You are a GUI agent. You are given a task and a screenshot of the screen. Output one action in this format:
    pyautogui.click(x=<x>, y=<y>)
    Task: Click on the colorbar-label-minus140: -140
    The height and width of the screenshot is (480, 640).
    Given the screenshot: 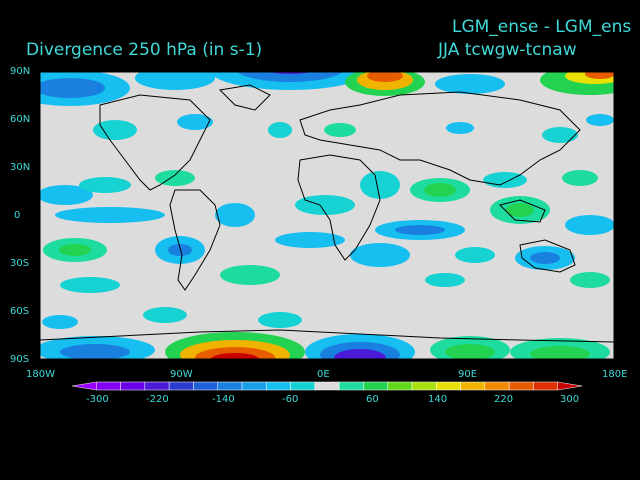 What is the action you would take?
    pyautogui.click(x=223, y=399)
    